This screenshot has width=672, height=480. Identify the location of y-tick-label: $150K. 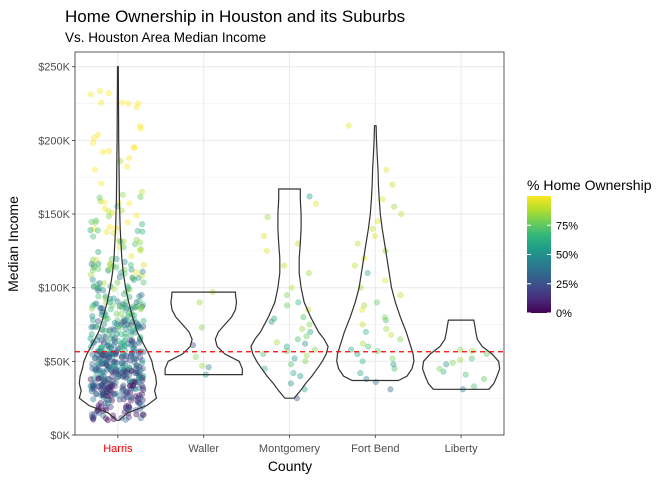
(54, 215).